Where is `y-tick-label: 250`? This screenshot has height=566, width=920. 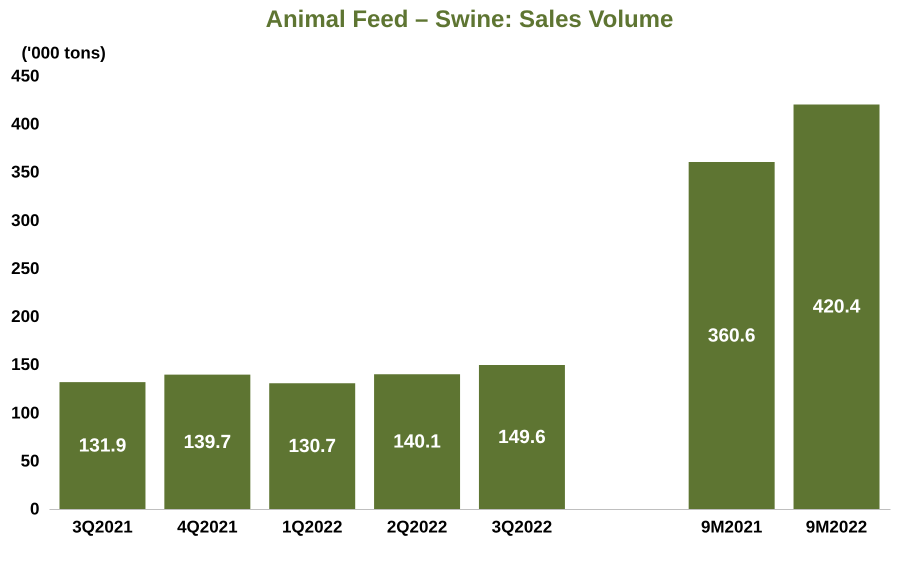 y-tick-label: 250 is located at coordinates (25, 268).